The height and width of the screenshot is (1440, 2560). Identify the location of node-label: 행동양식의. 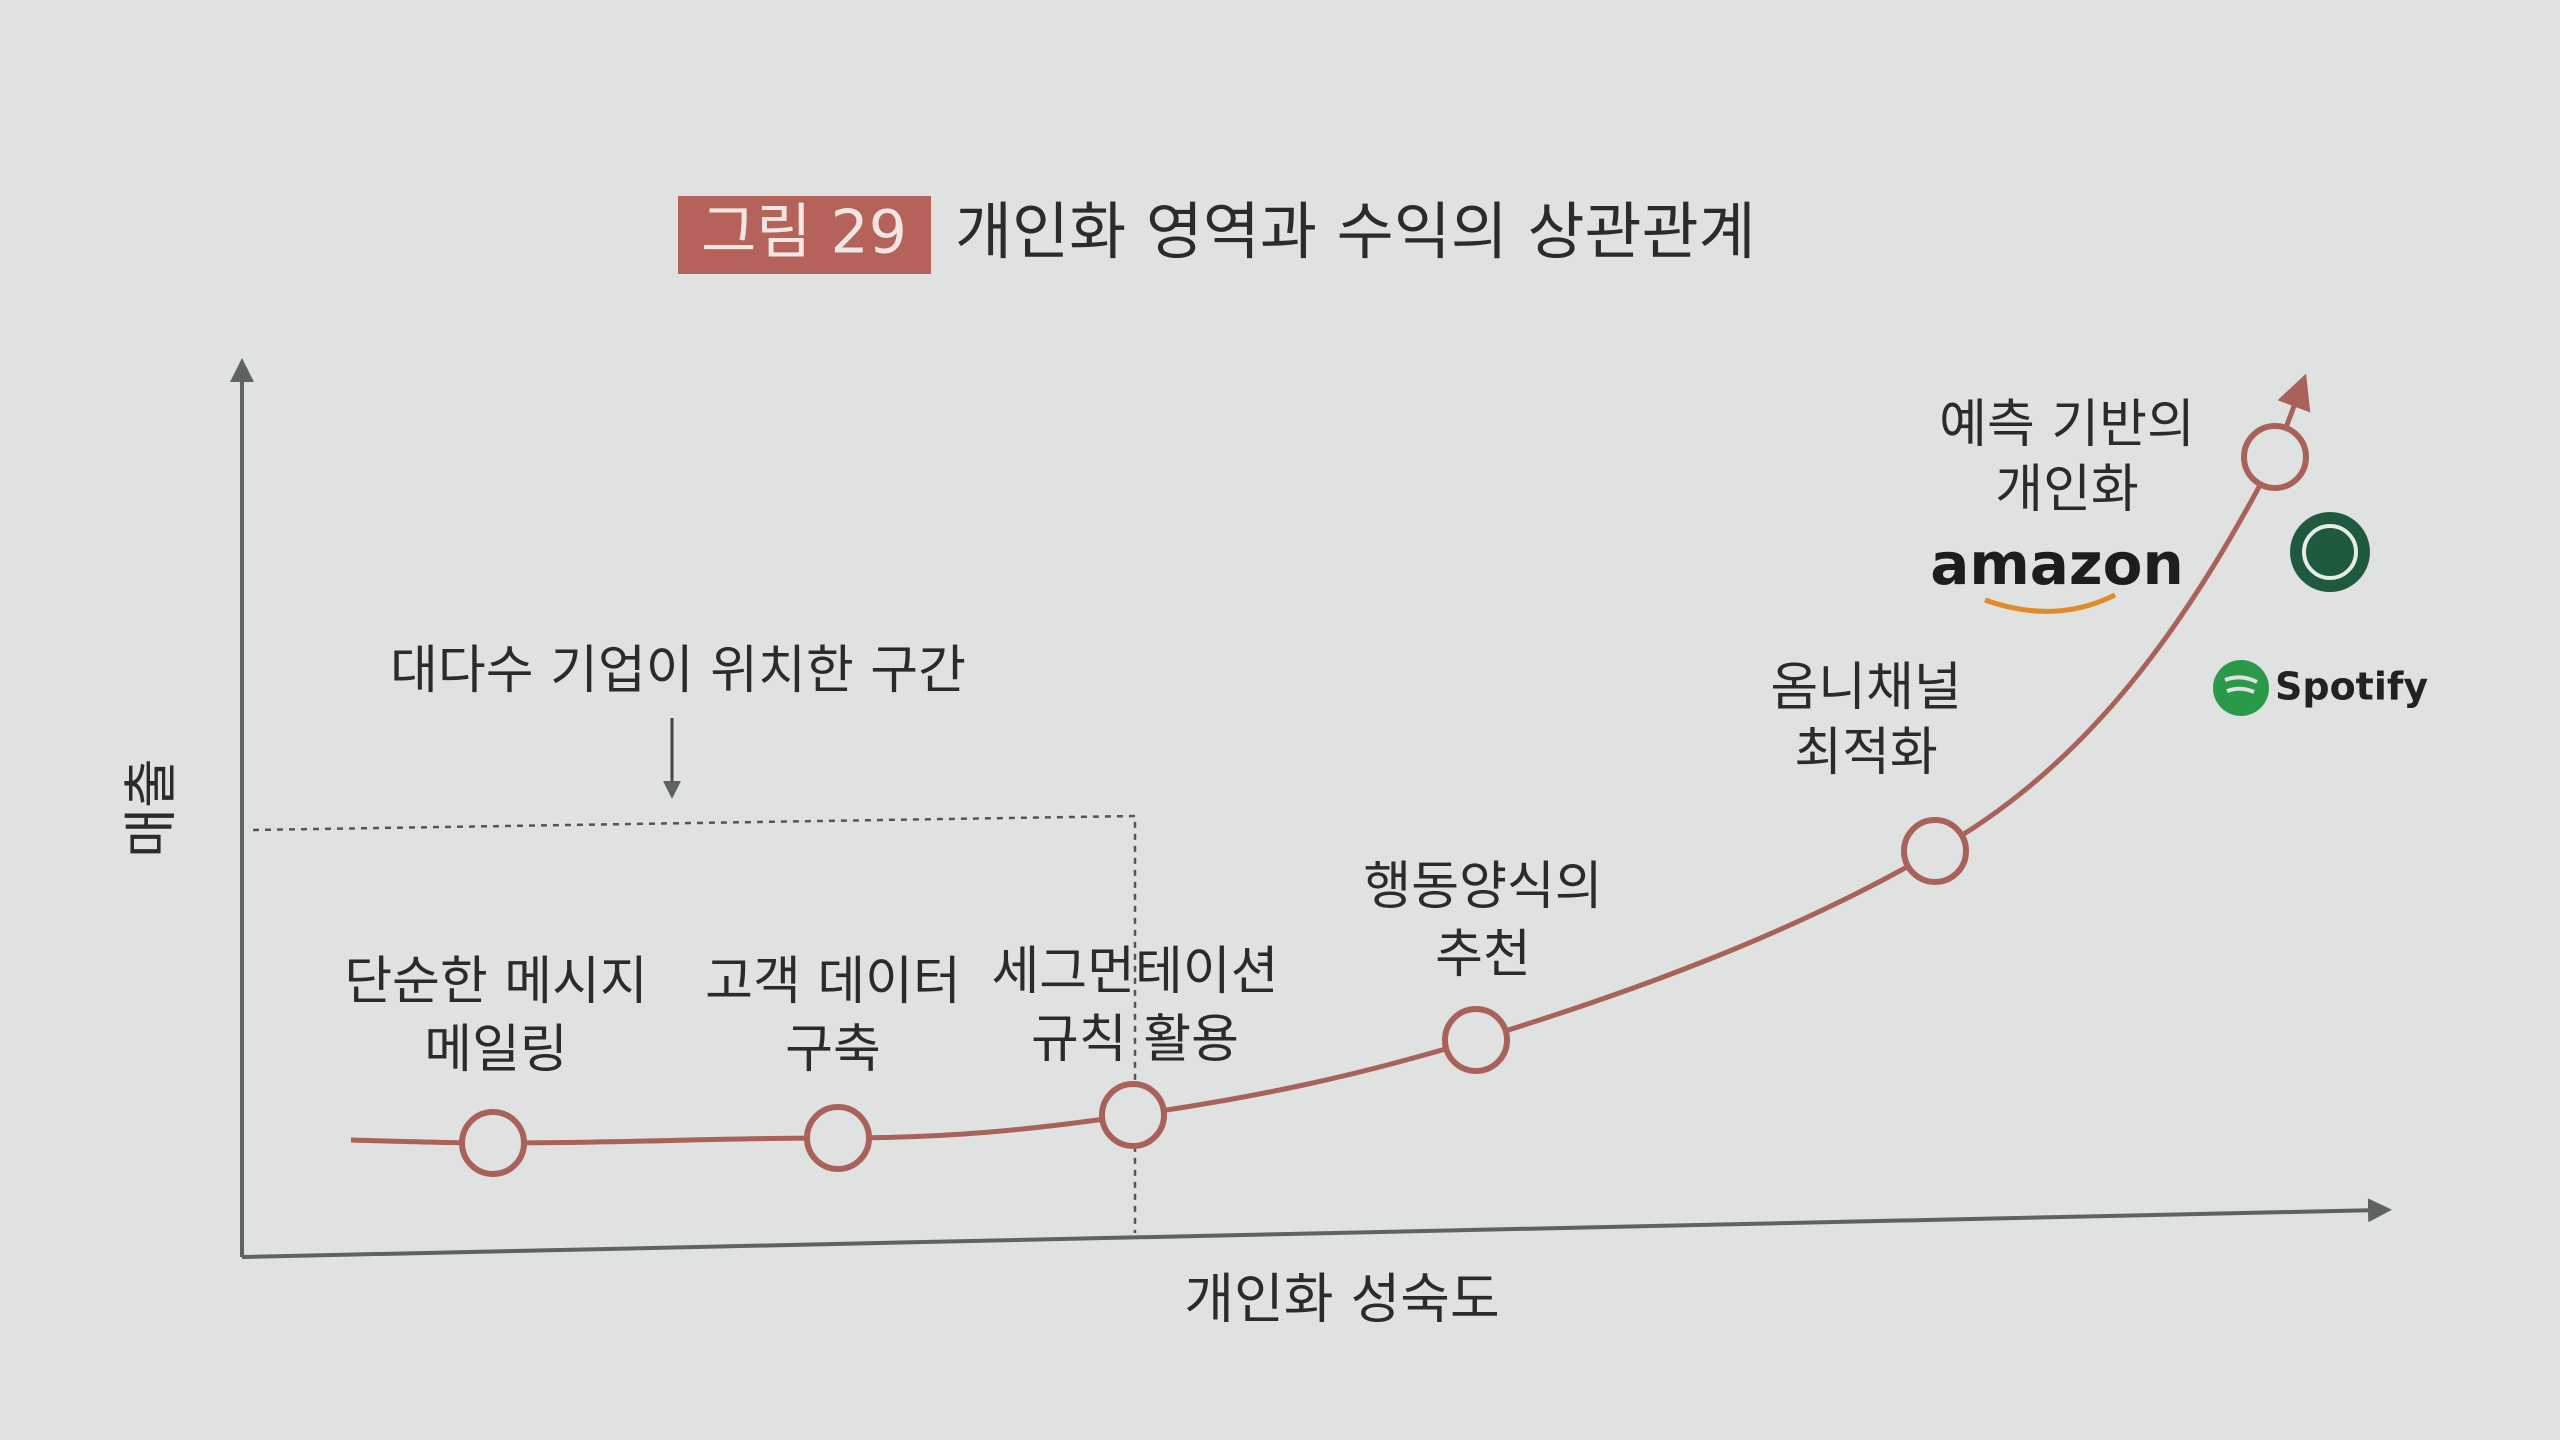
(1482, 887).